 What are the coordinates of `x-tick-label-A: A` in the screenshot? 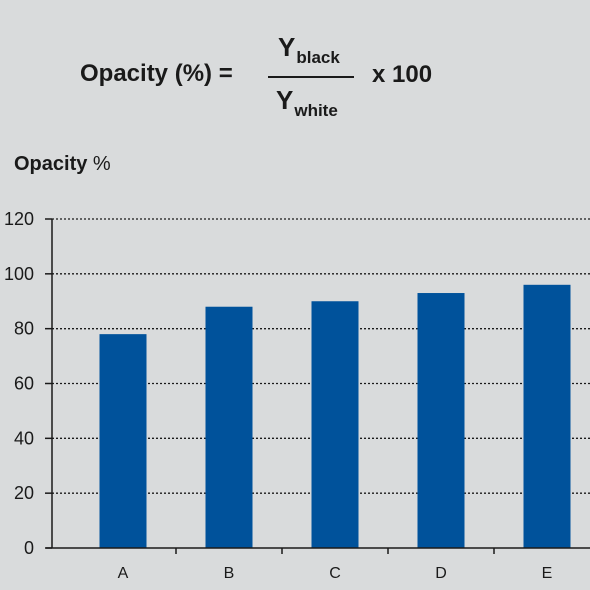 It's located at (123, 573).